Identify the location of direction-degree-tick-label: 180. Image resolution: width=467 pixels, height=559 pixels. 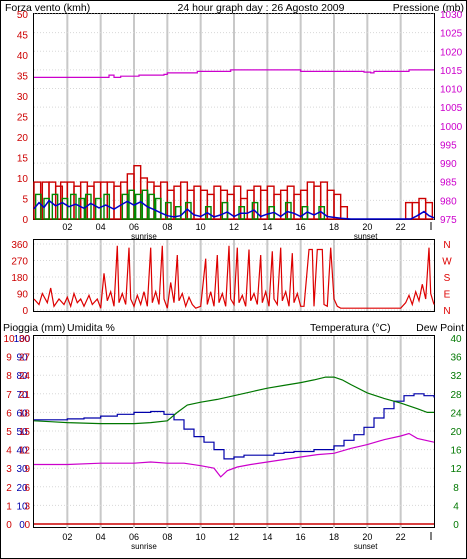
(19, 278).